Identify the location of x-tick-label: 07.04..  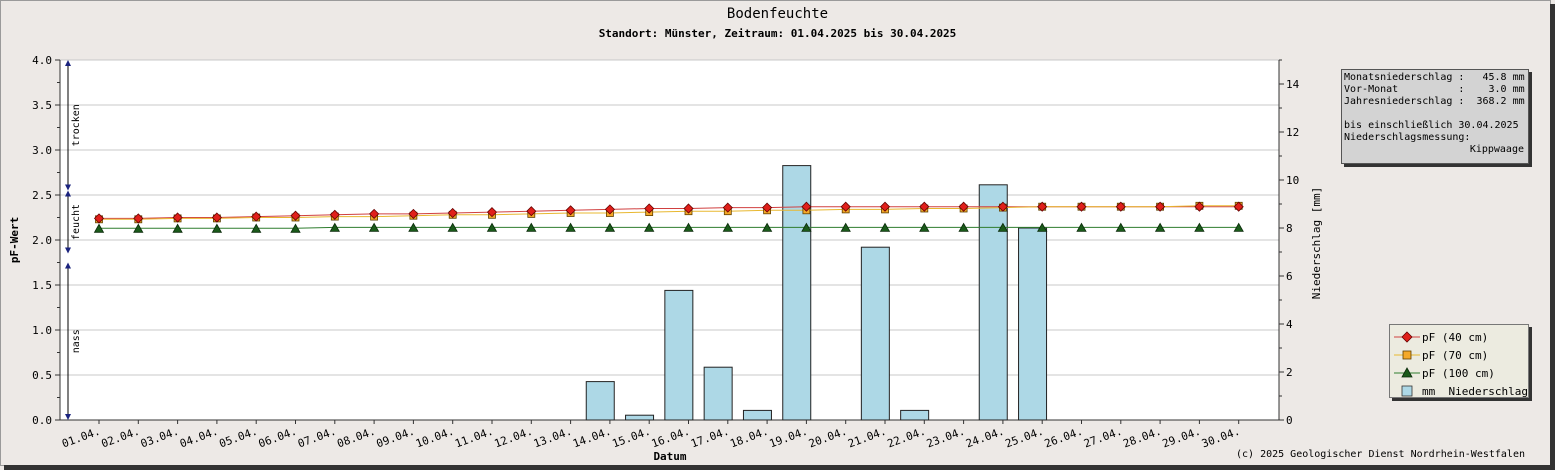
(317, 438).